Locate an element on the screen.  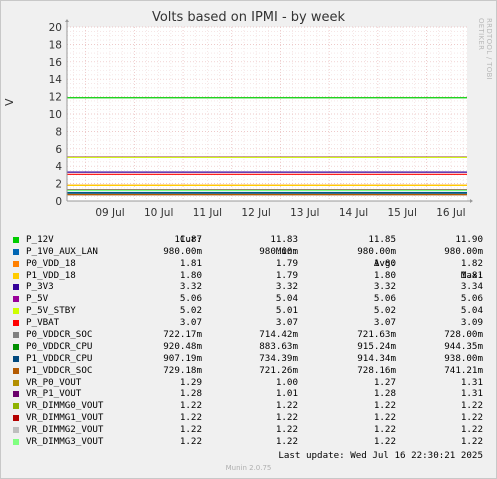
legend-row: VR_DIMMG1_VOUT 1.22 1.22 1.22 1.22 is located at coordinates (248, 418).